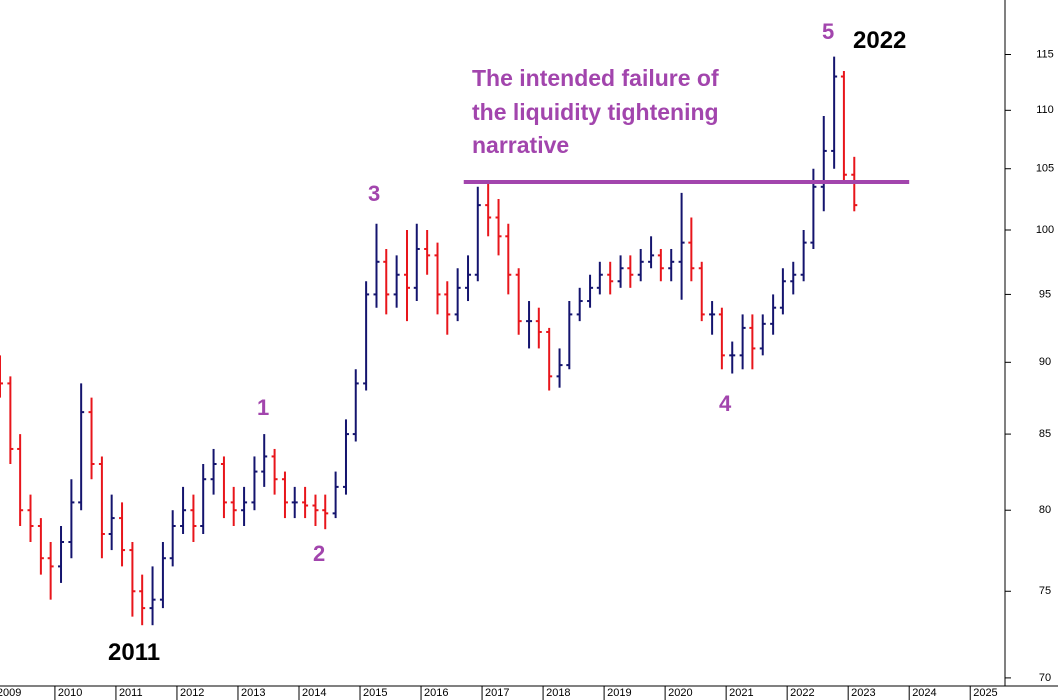 Image resolution: width=1058 pixels, height=700 pixels. Describe the element at coordinates (192, 693) in the screenshot. I see `x-tick-label: 2012` at that location.